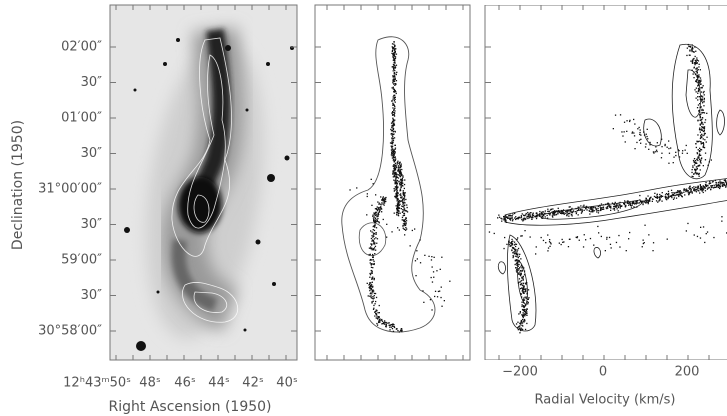 This screenshot has height=416, width=727. What do you see at coordinates (190, 407) in the screenshot?
I see `x-axis-title: Right Ascension (1950)` at bounding box center [190, 407].